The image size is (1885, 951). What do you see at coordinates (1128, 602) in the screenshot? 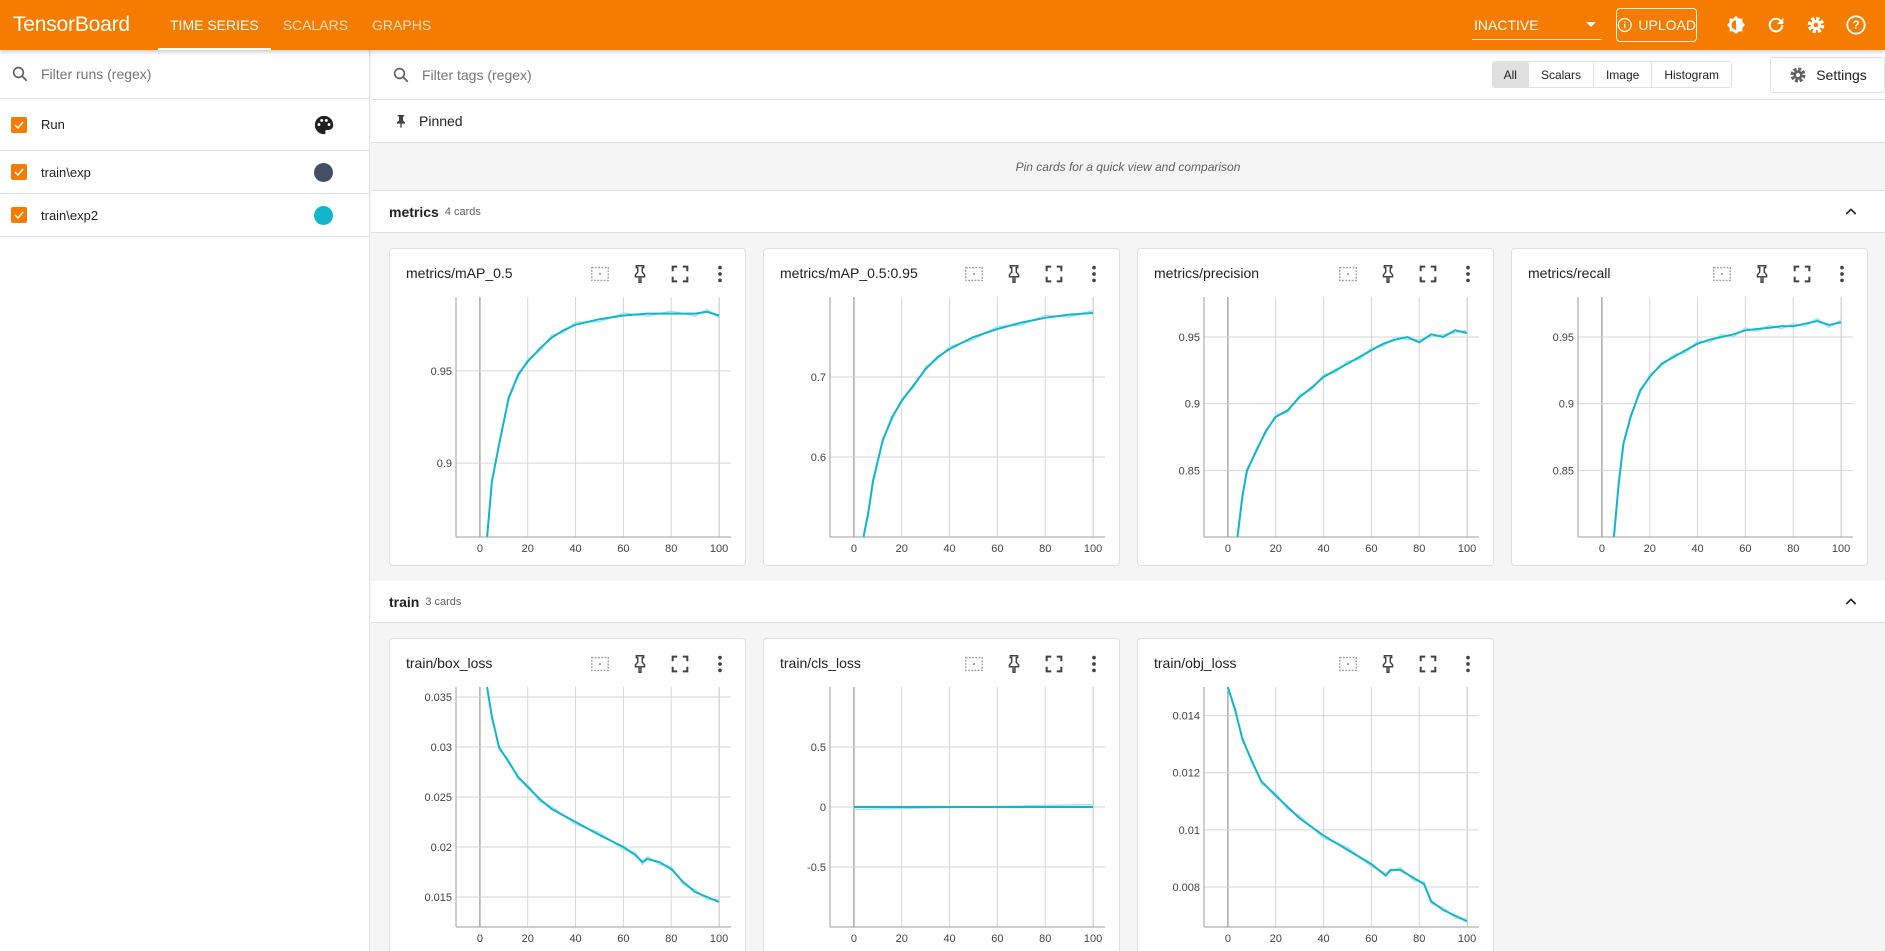
I see `group-header-train: train 3 cards` at bounding box center [1128, 602].